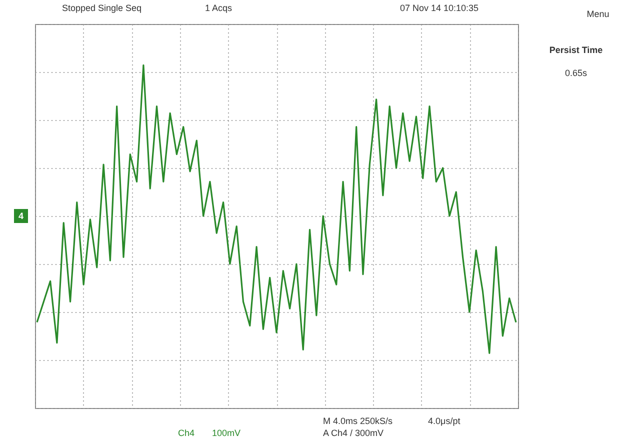  Describe the element at coordinates (576, 73) in the screenshot. I see `text: 0.65s` at that location.